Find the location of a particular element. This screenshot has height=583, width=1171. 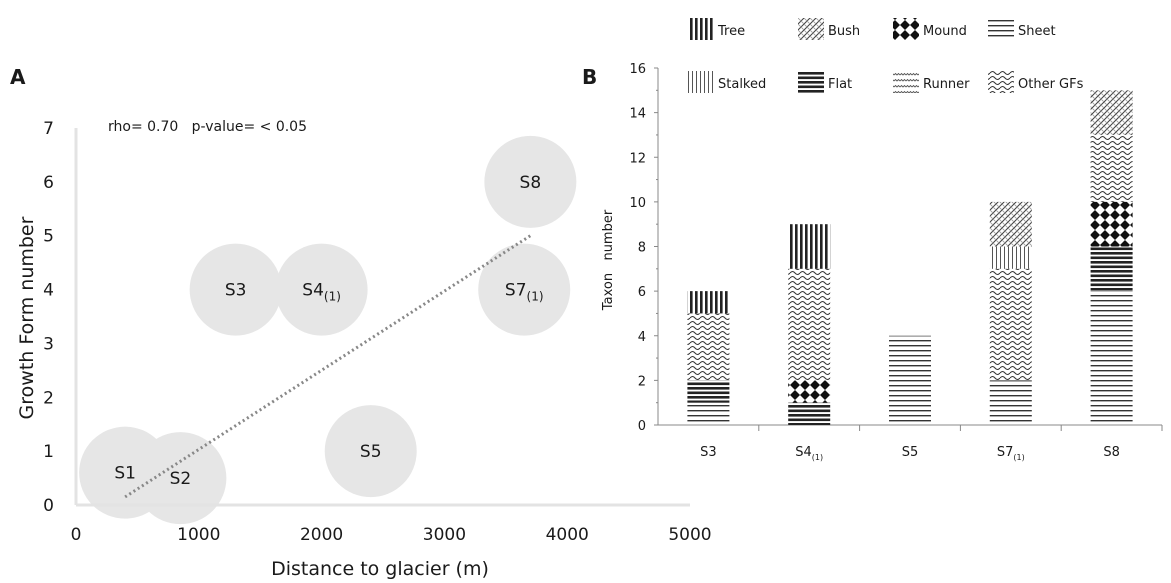

panel-a-label: A is located at coordinates (18, 77).